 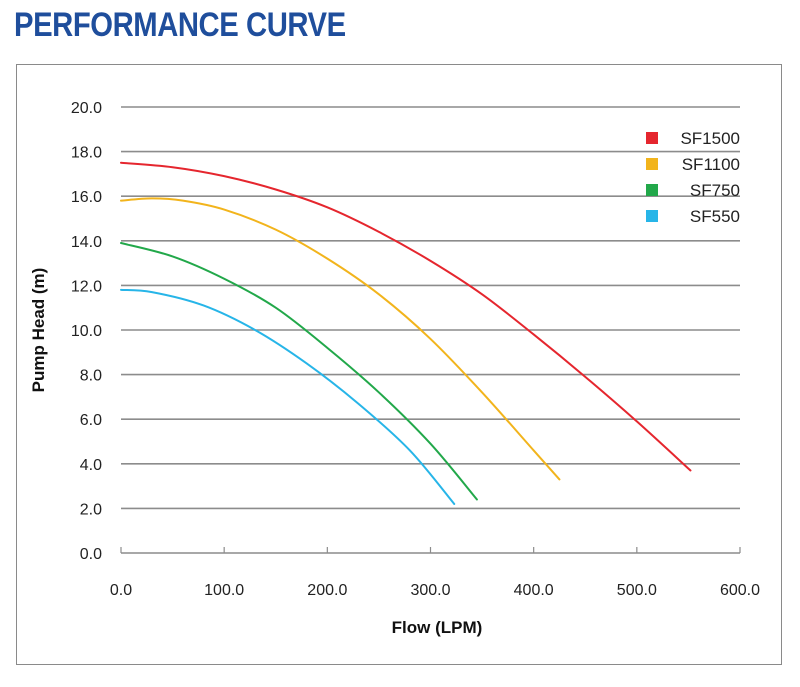 What do you see at coordinates (86, 108) in the screenshot?
I see `y-tick-label: 20.0` at bounding box center [86, 108].